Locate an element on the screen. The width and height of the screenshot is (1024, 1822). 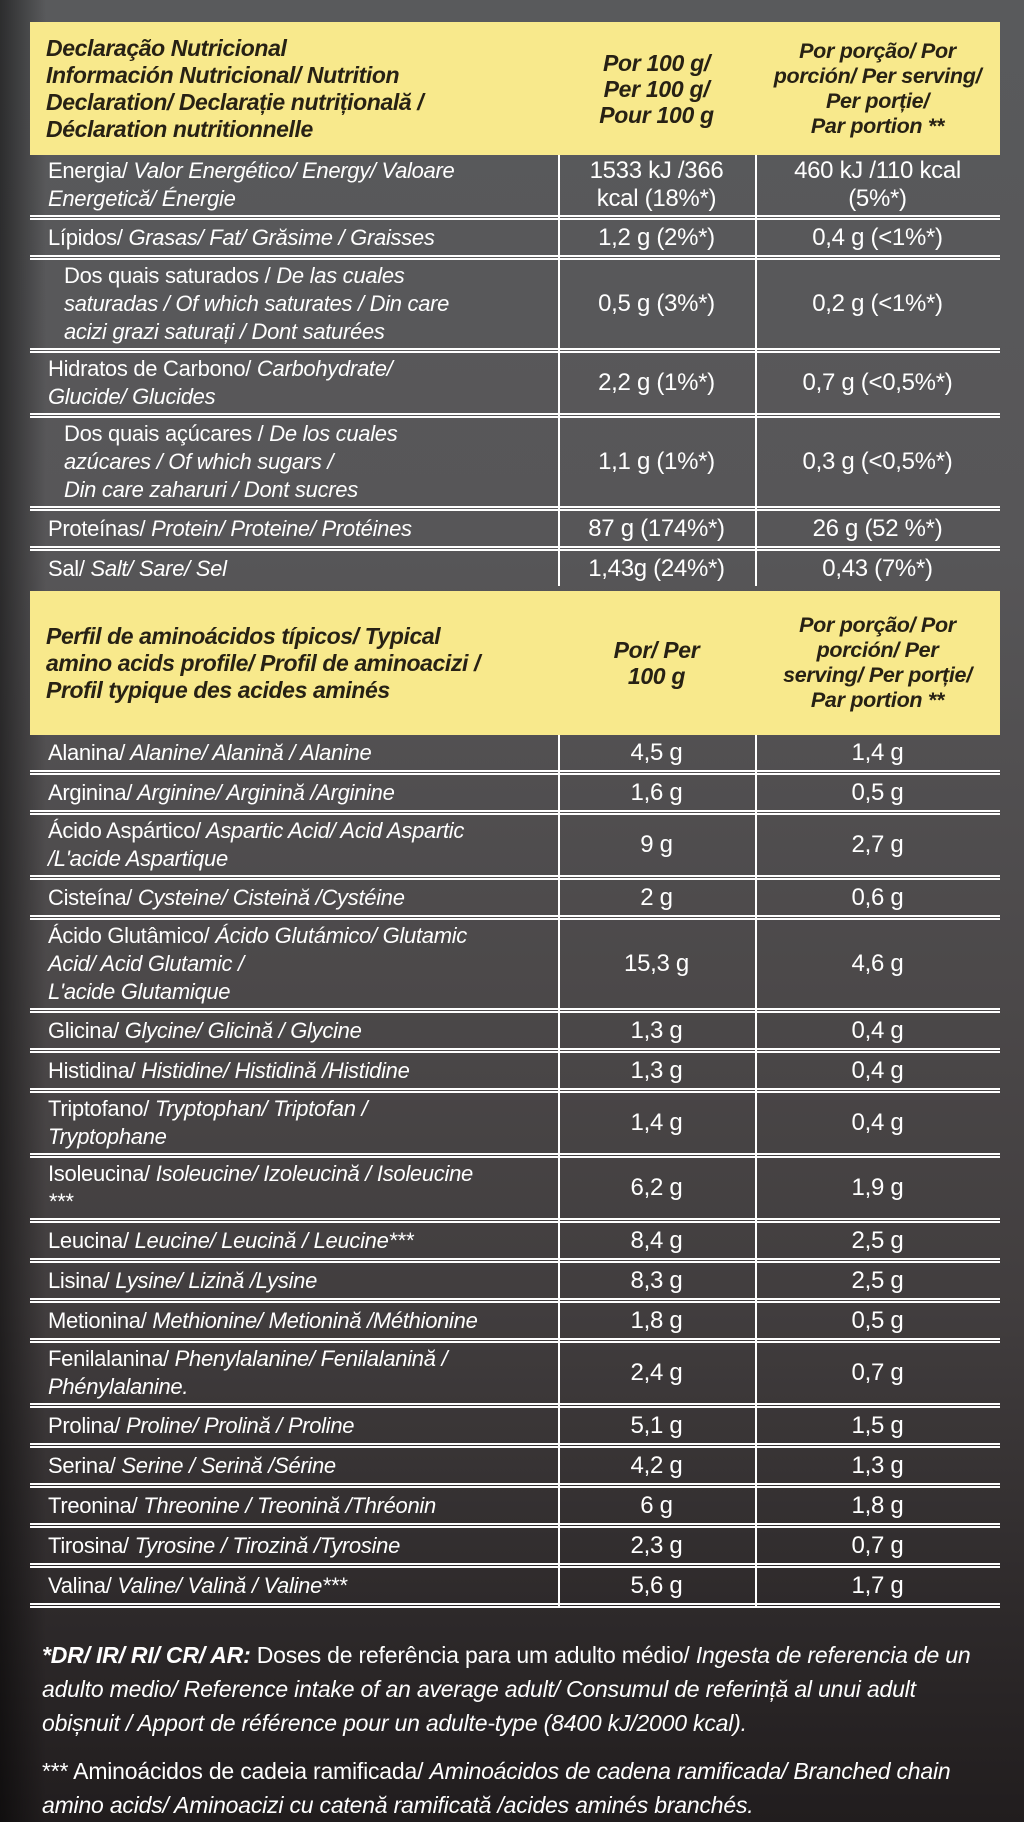
per-portion-value: 2,7 g is located at coordinates (877, 844).